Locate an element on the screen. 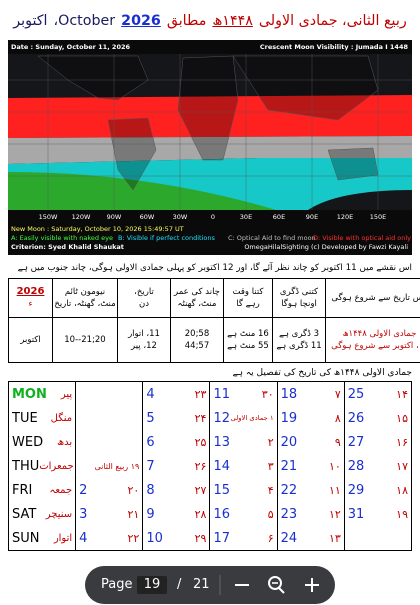 This screenshot has width=420, height=605. hijri-date: ۱۳ is located at coordinates (334, 538).